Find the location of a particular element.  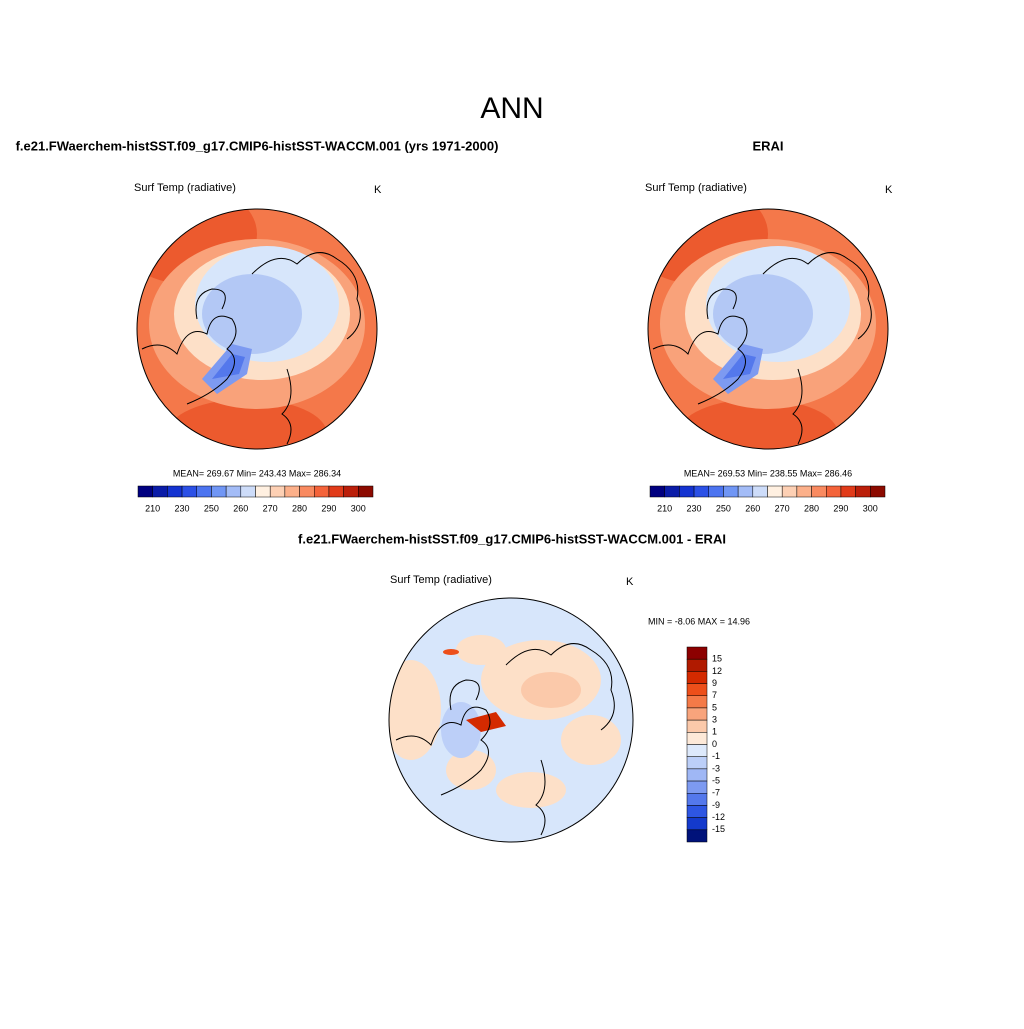

colorbar-label: -7 is located at coordinates (716, 793).